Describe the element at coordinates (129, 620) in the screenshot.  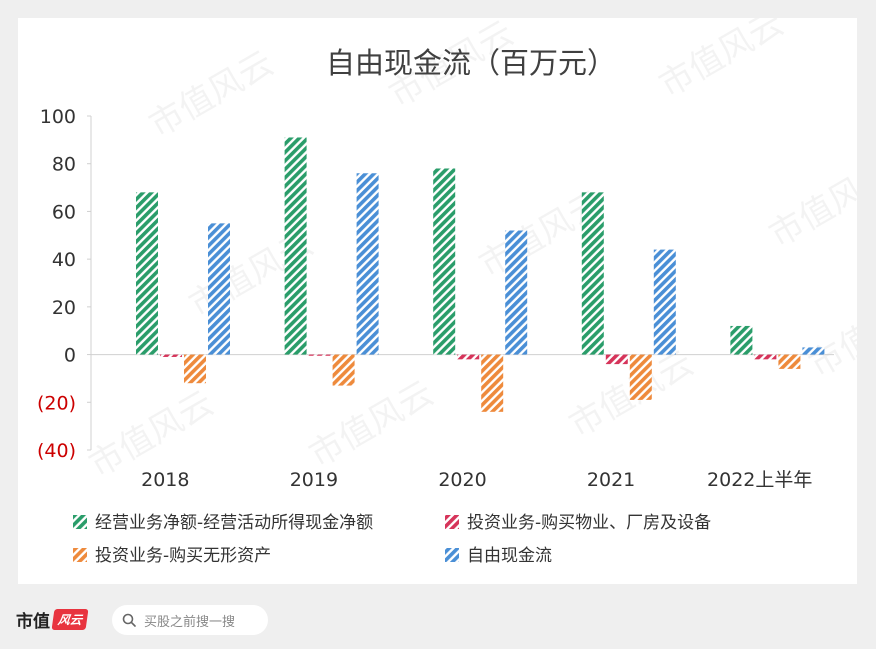
I see `search-icon` at that location.